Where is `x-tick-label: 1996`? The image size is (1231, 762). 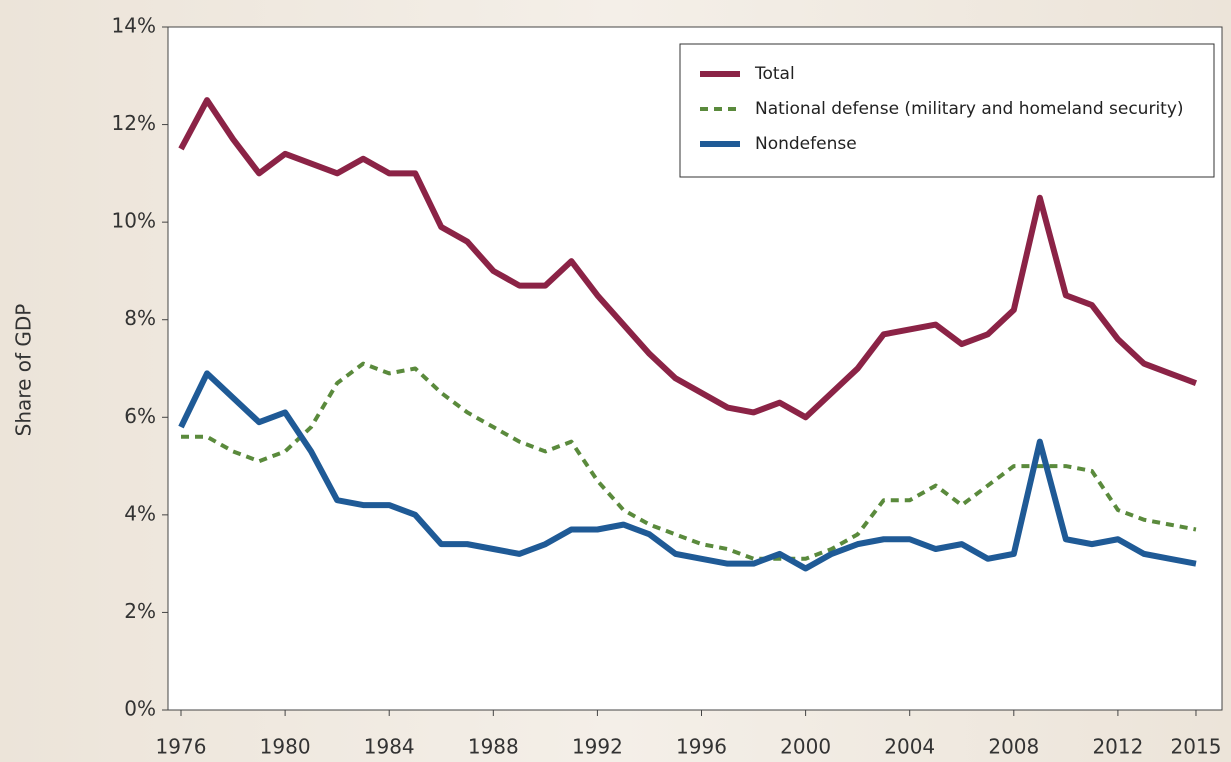 x-tick-label: 1996 is located at coordinates (701, 747).